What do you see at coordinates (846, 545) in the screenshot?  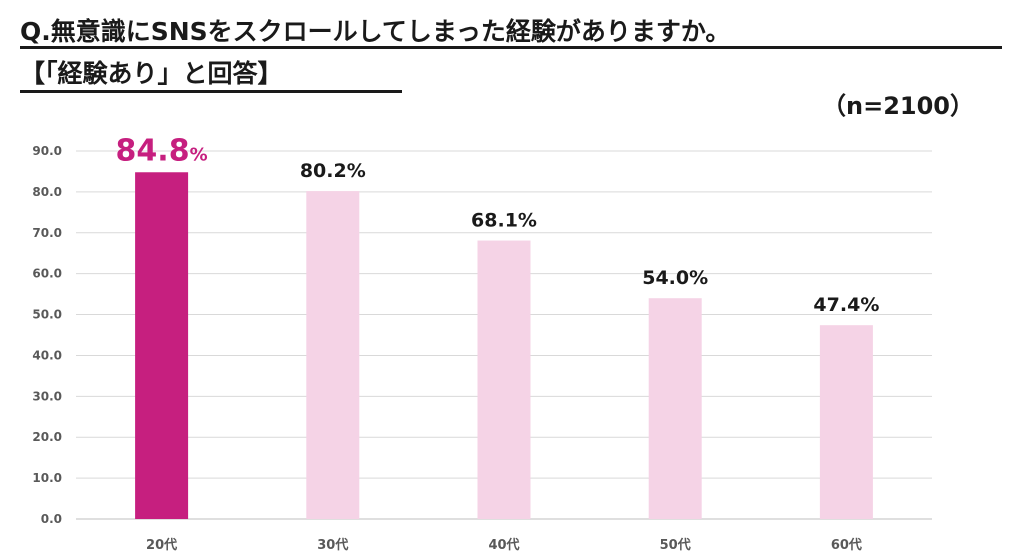 I see `x-category-label: 60代` at bounding box center [846, 545].